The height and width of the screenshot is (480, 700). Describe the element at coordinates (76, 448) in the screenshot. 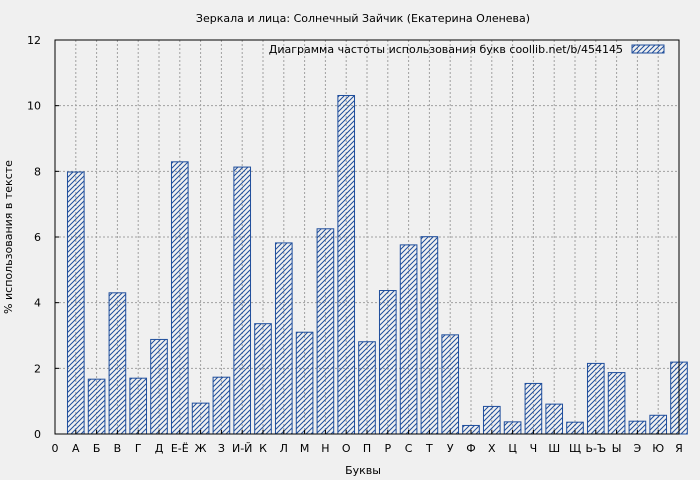

I see `x-tick-label: А` at that location.